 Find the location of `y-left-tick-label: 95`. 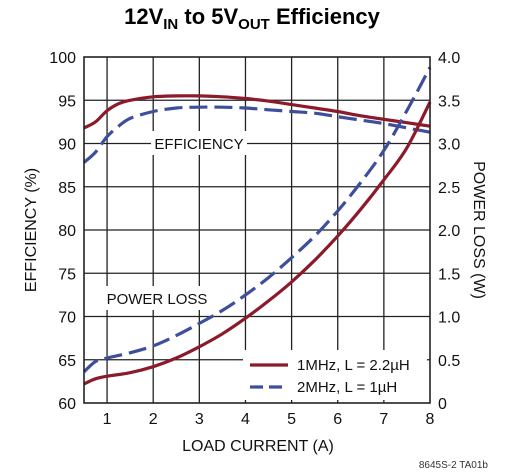

y-left-tick-label: 95 is located at coordinates (67, 101).